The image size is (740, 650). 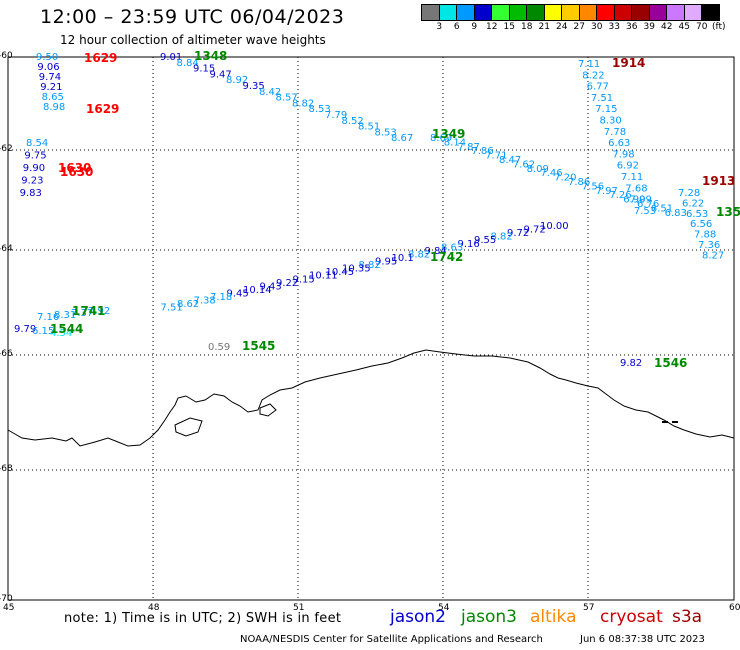 I want to click on wave-height-value: 6.92, so click(x=628, y=166).